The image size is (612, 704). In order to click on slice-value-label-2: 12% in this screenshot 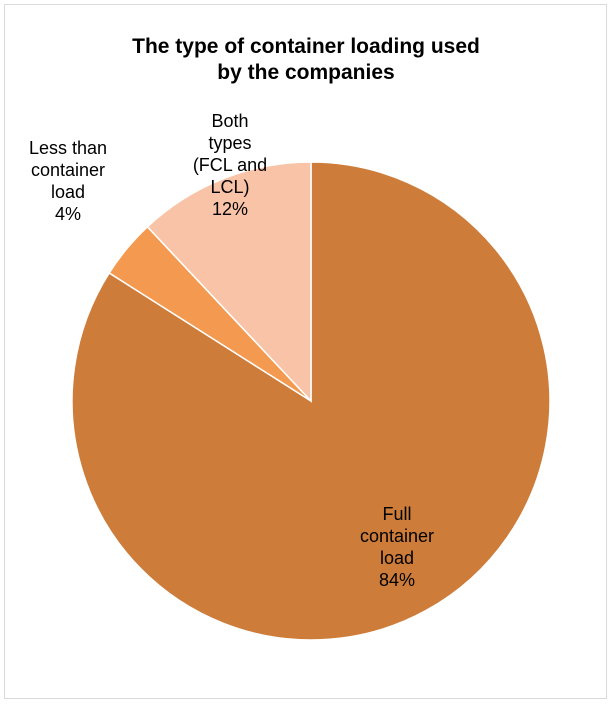, I will do `click(230, 209)`.